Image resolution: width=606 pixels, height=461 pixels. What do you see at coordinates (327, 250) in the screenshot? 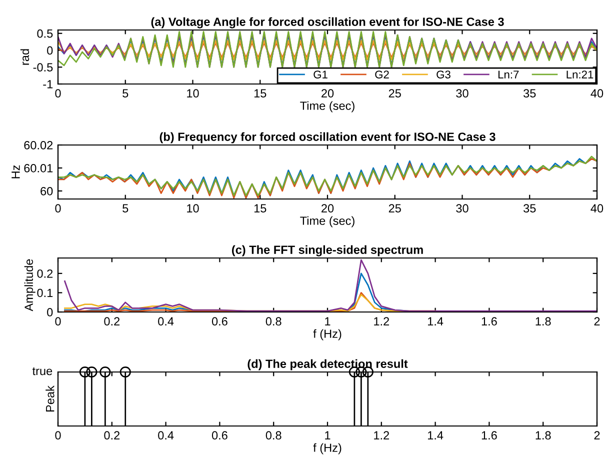
I see `chart-title: (c) The FFT single-sided spectrum` at bounding box center [327, 250].